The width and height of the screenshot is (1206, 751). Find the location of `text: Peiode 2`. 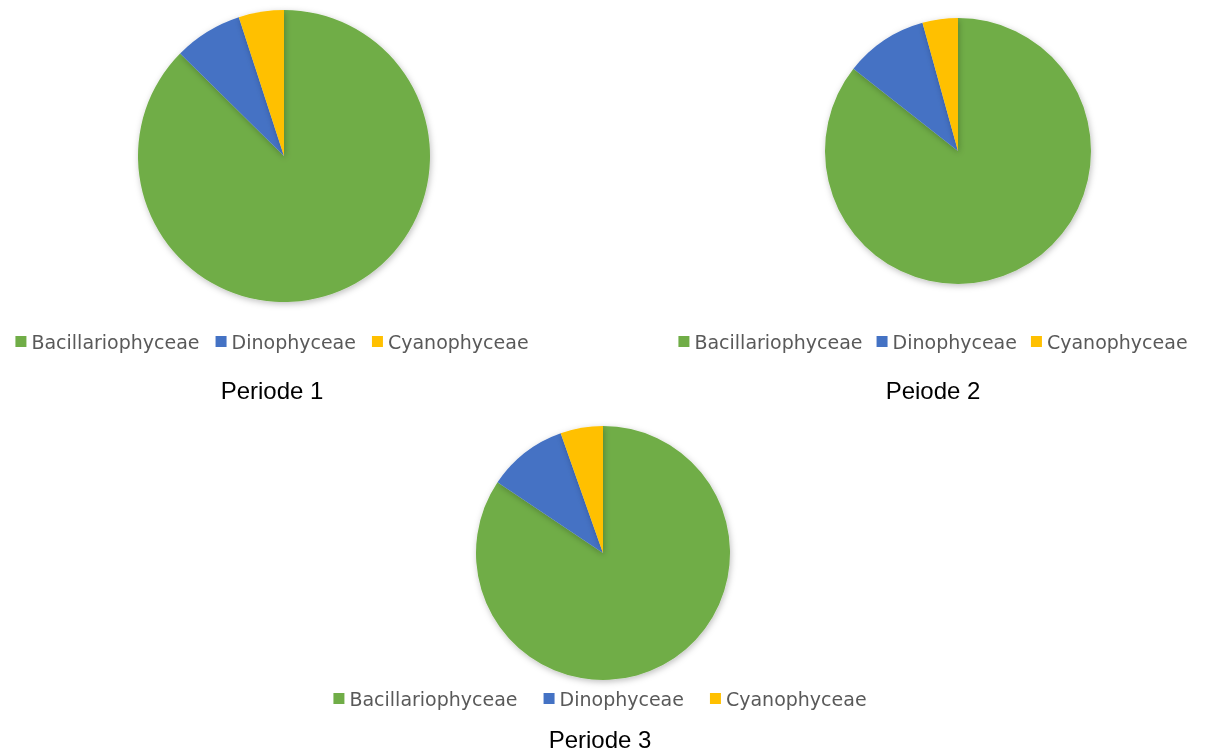

text: Peiode 2 is located at coordinates (933, 390).